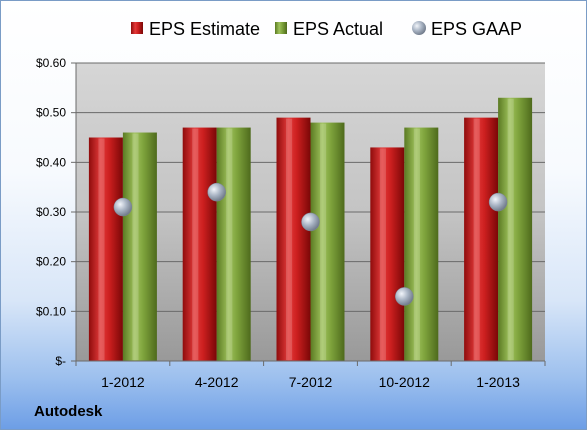 The height and width of the screenshot is (430, 587). I want to click on y-tick-label: $-, so click(60, 361).